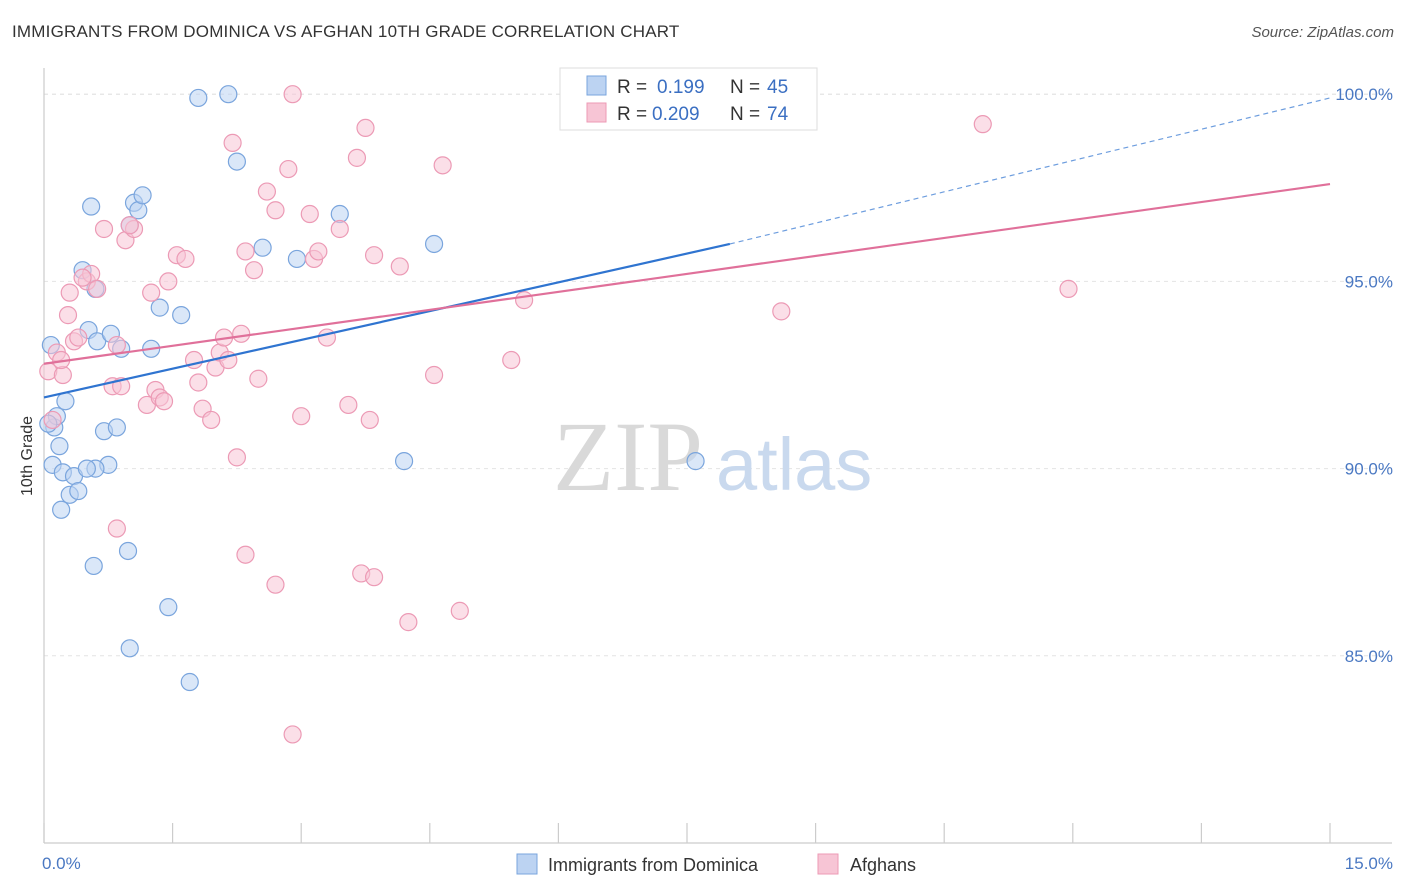 The width and height of the screenshot is (1406, 892). I want to click on legend-r-label-dominica: R =, so click(632, 87).